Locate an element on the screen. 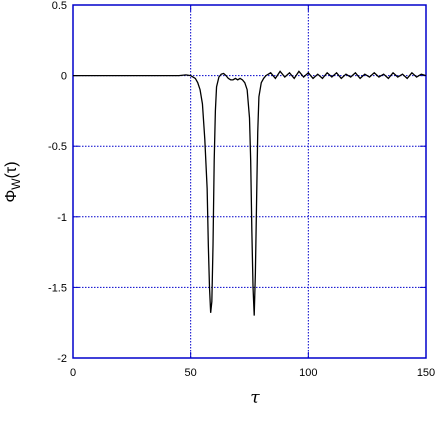 The image size is (436, 428). x-axis-label: τ is located at coordinates (255, 398).